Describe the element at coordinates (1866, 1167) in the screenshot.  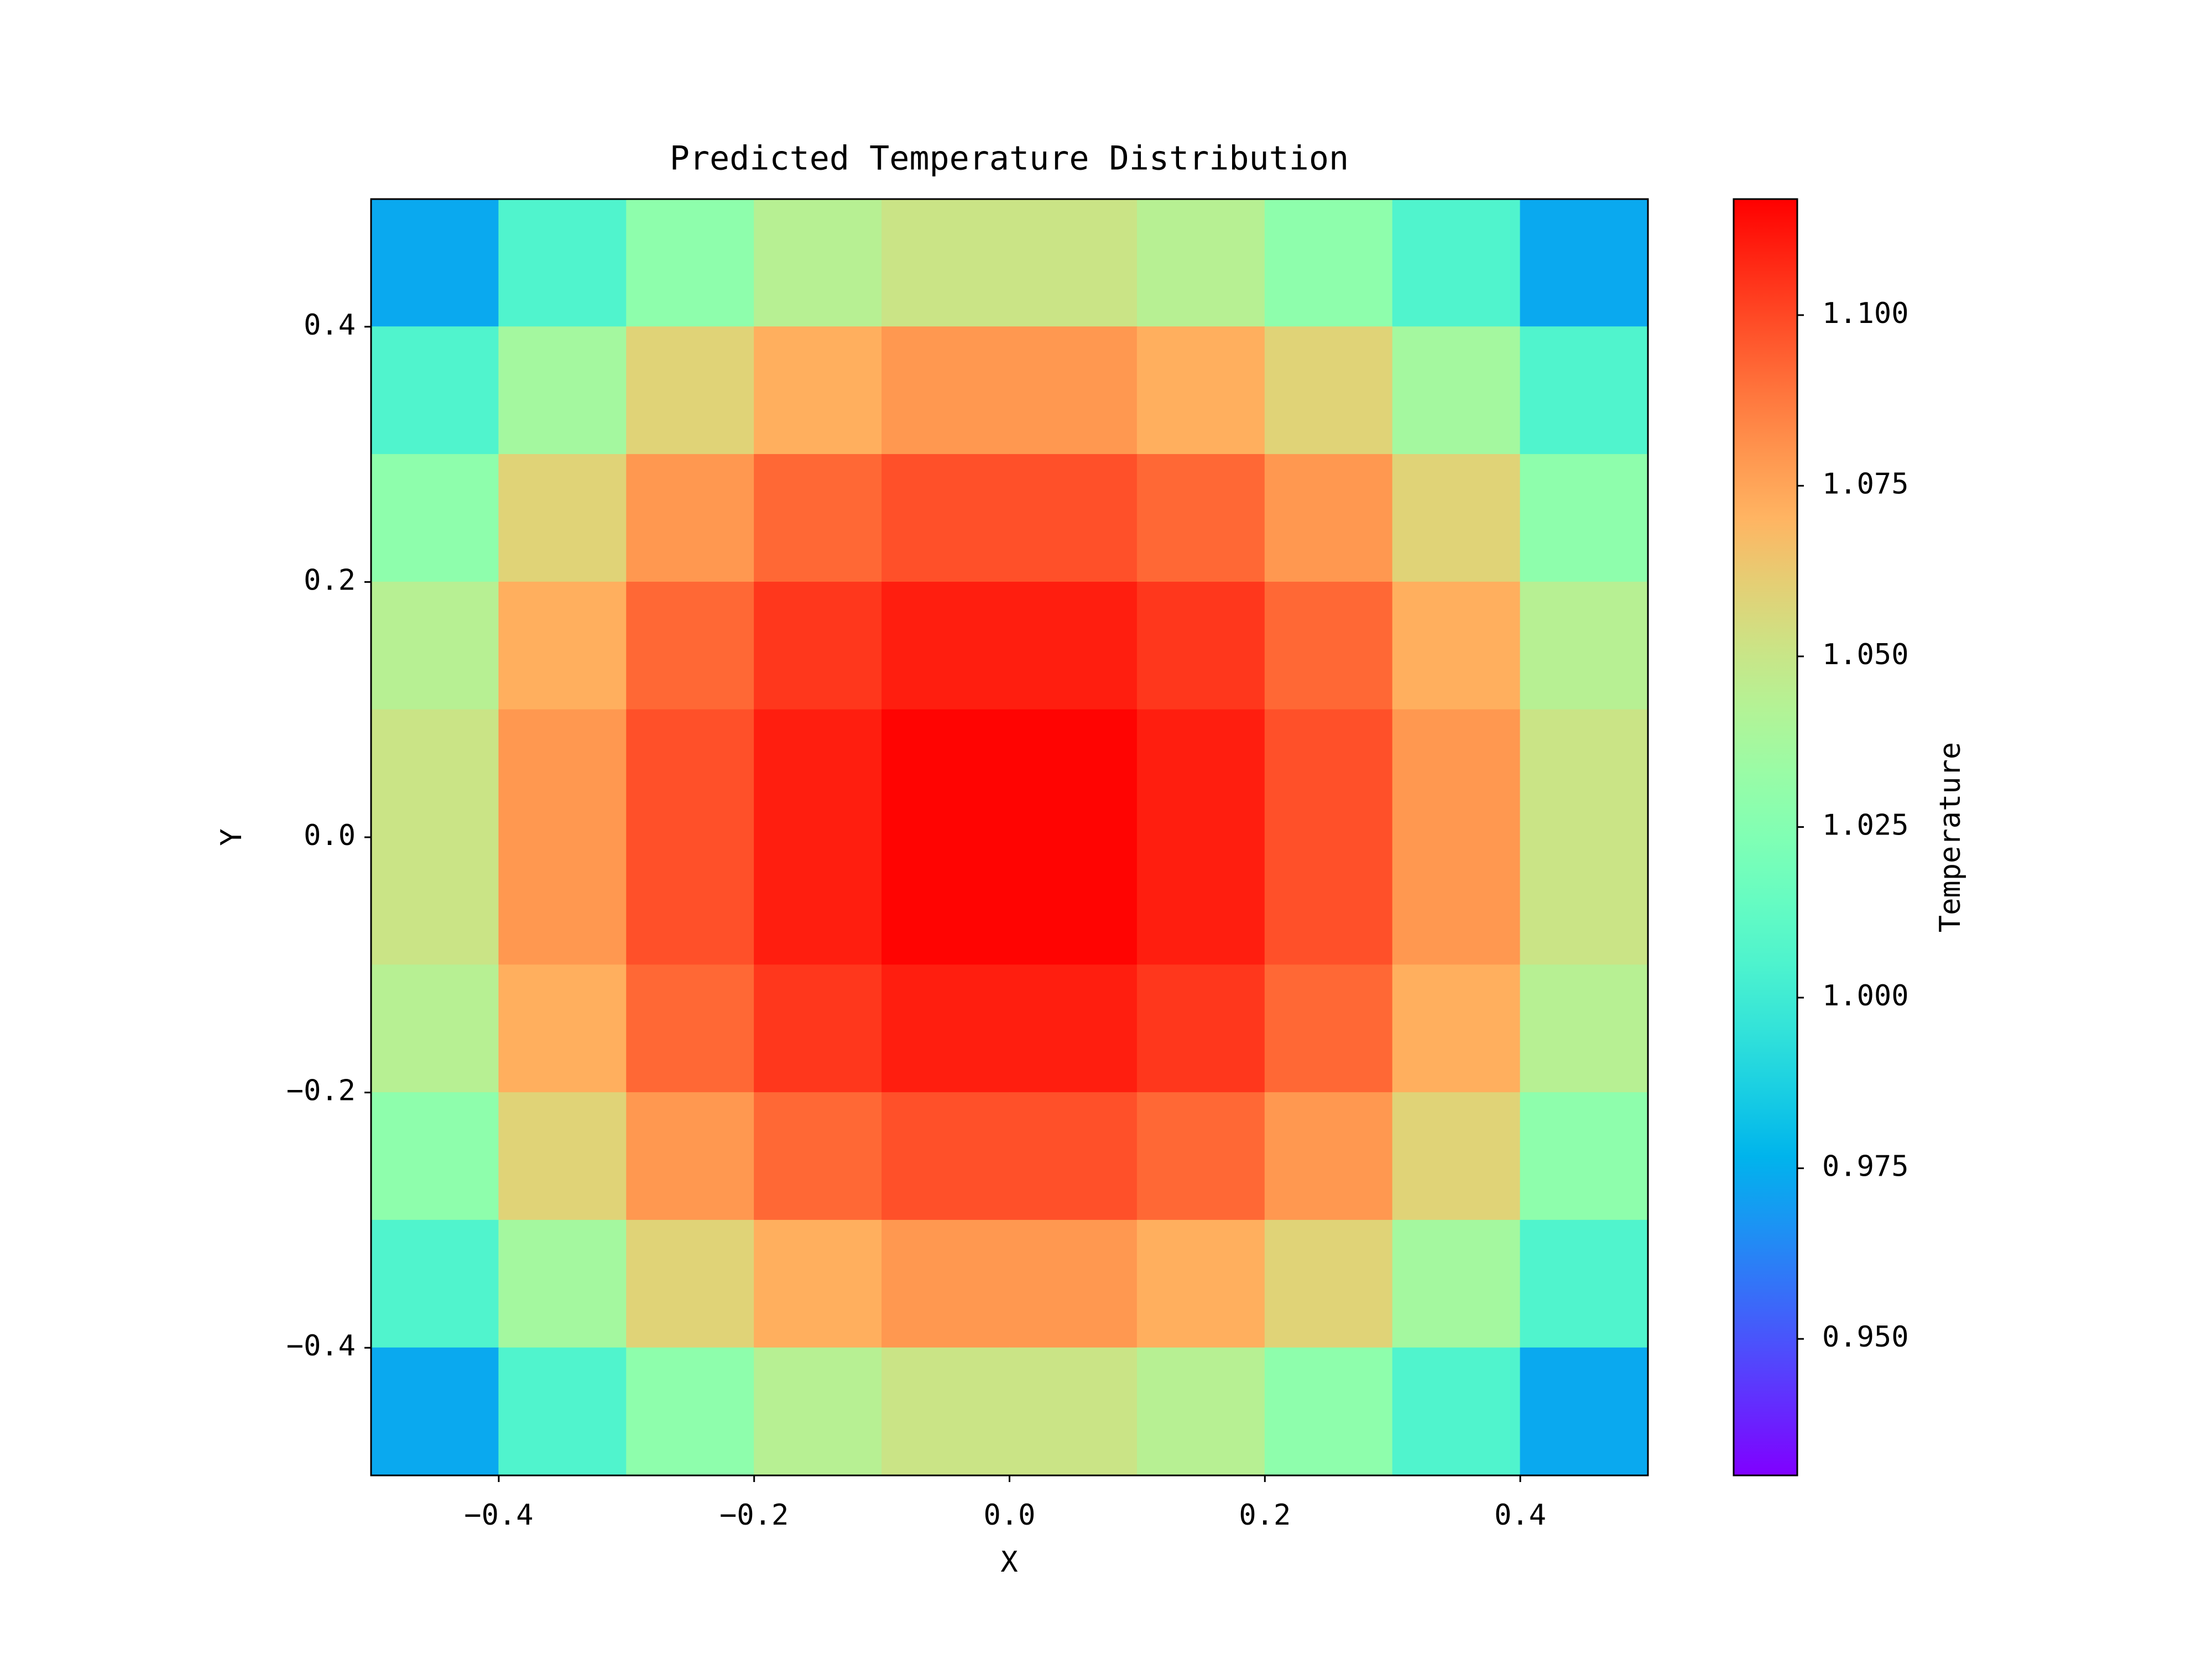
I see `colorbar-tick-label: 0.975` at that location.